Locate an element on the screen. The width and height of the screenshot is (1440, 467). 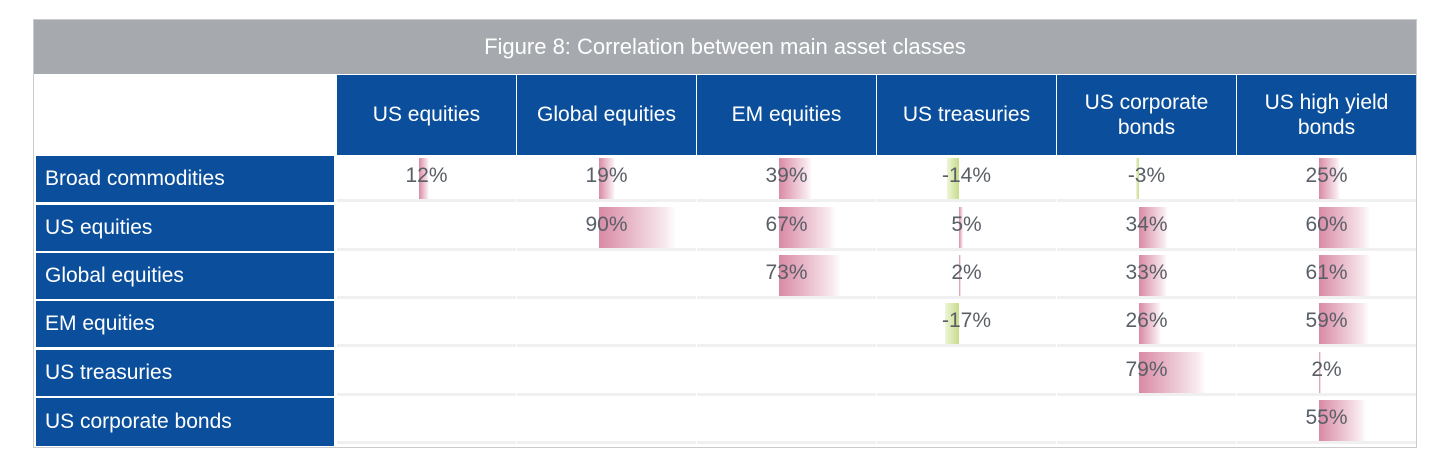
table-cell: 67% is located at coordinates (786, 228).